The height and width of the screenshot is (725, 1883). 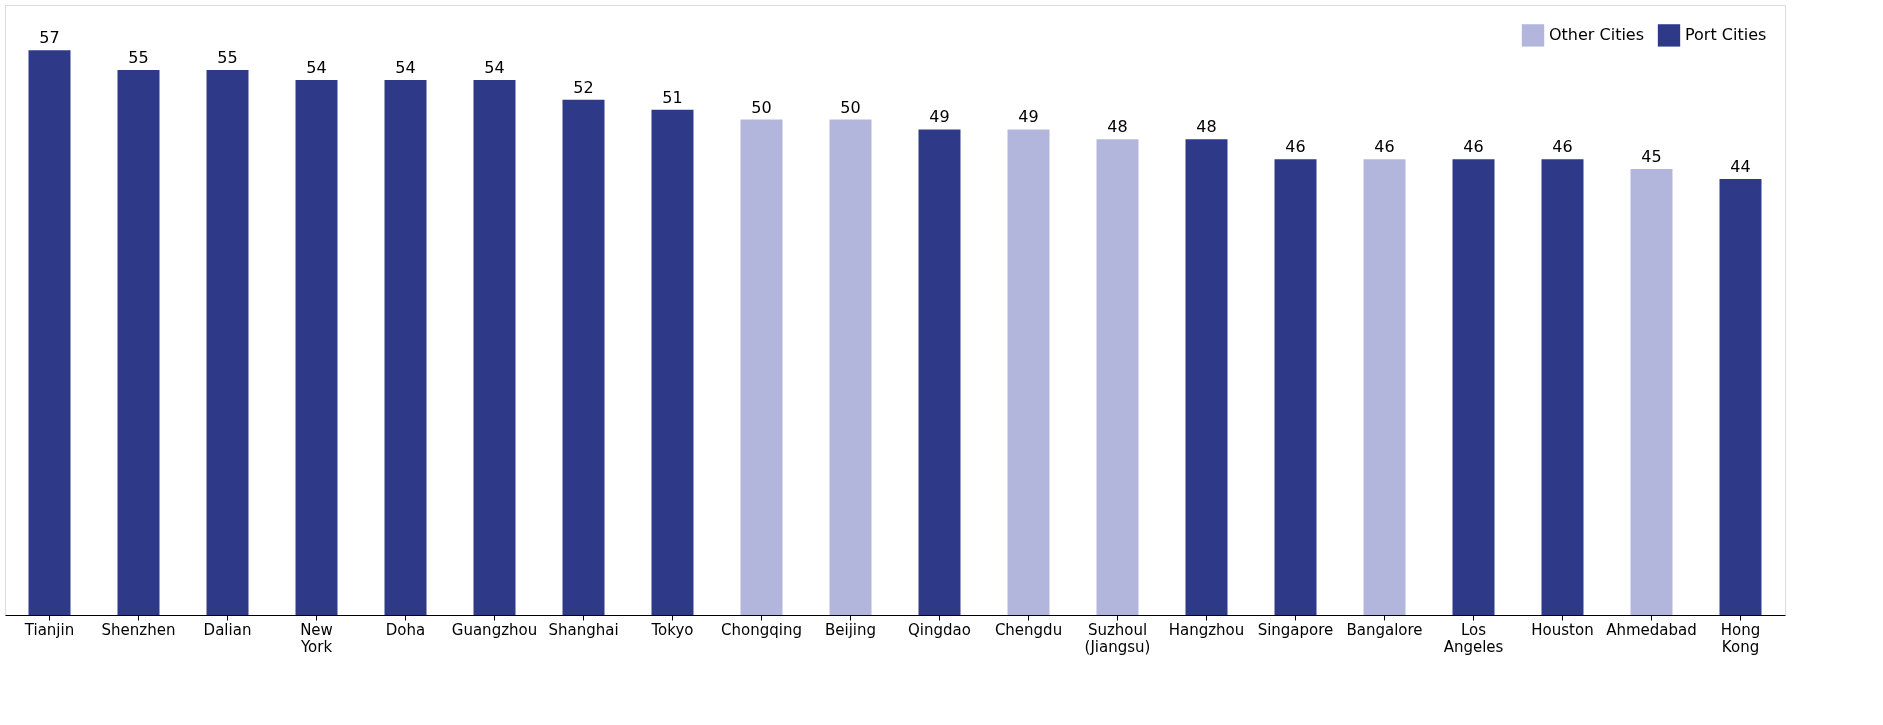 I want to click on x-tick-label: Beijing, so click(x=850, y=629).